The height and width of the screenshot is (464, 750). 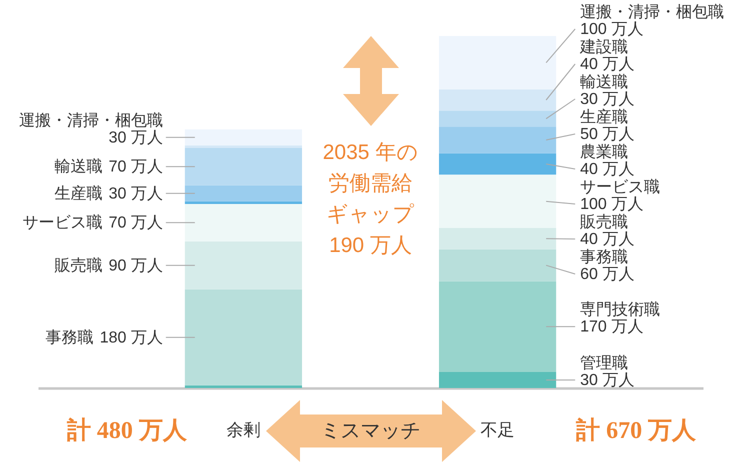 What do you see at coordinates (370, 431) in the screenshot?
I see `text: ミスマッチ` at bounding box center [370, 431].